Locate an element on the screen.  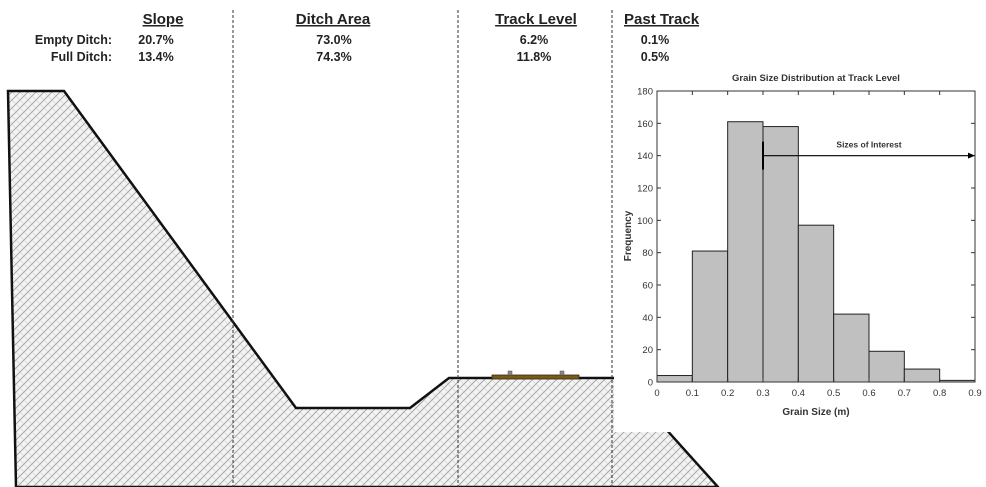
x-tick-label: 0.8 is located at coordinates (939, 393).